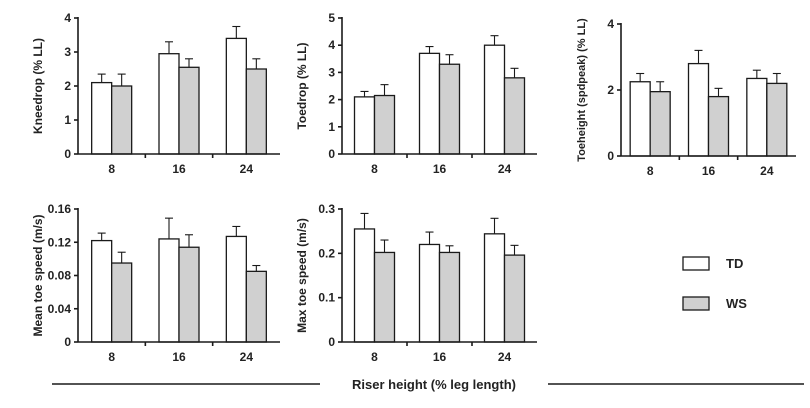 The width and height of the screenshot is (810, 408). What do you see at coordinates (326, 253) in the screenshot?
I see `y-tick-label: 0.2` at bounding box center [326, 253].